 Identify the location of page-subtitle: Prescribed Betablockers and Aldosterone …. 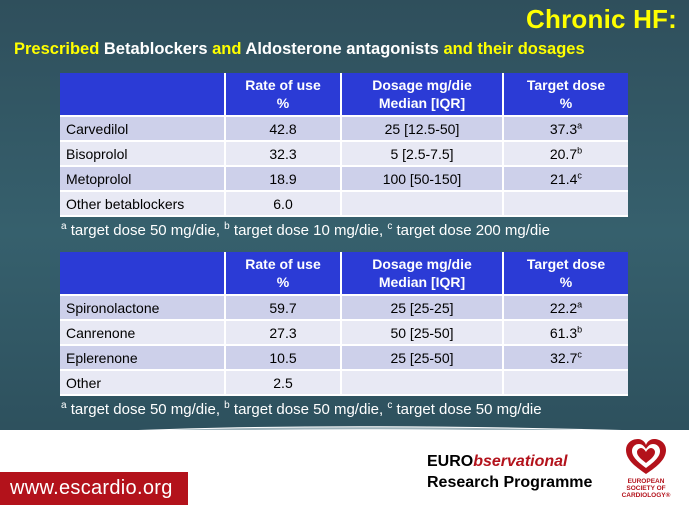
(345, 49).